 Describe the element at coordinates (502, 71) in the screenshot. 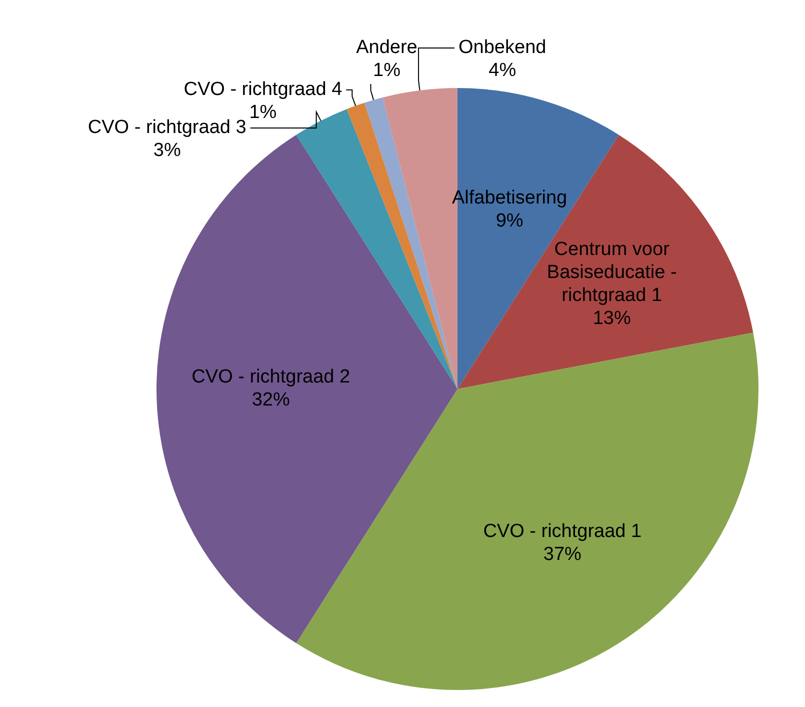

I see `data-label: 4%` at that location.